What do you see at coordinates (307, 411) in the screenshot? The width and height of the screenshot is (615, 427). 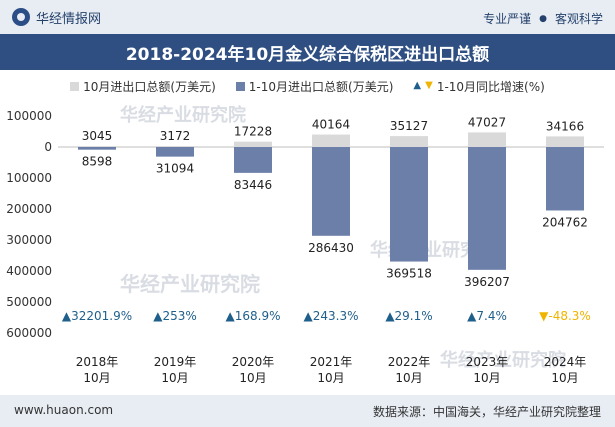 I see `footer: www.huaon.com 数据来源：中国海关，华经产业研究院整理` at bounding box center [307, 411].